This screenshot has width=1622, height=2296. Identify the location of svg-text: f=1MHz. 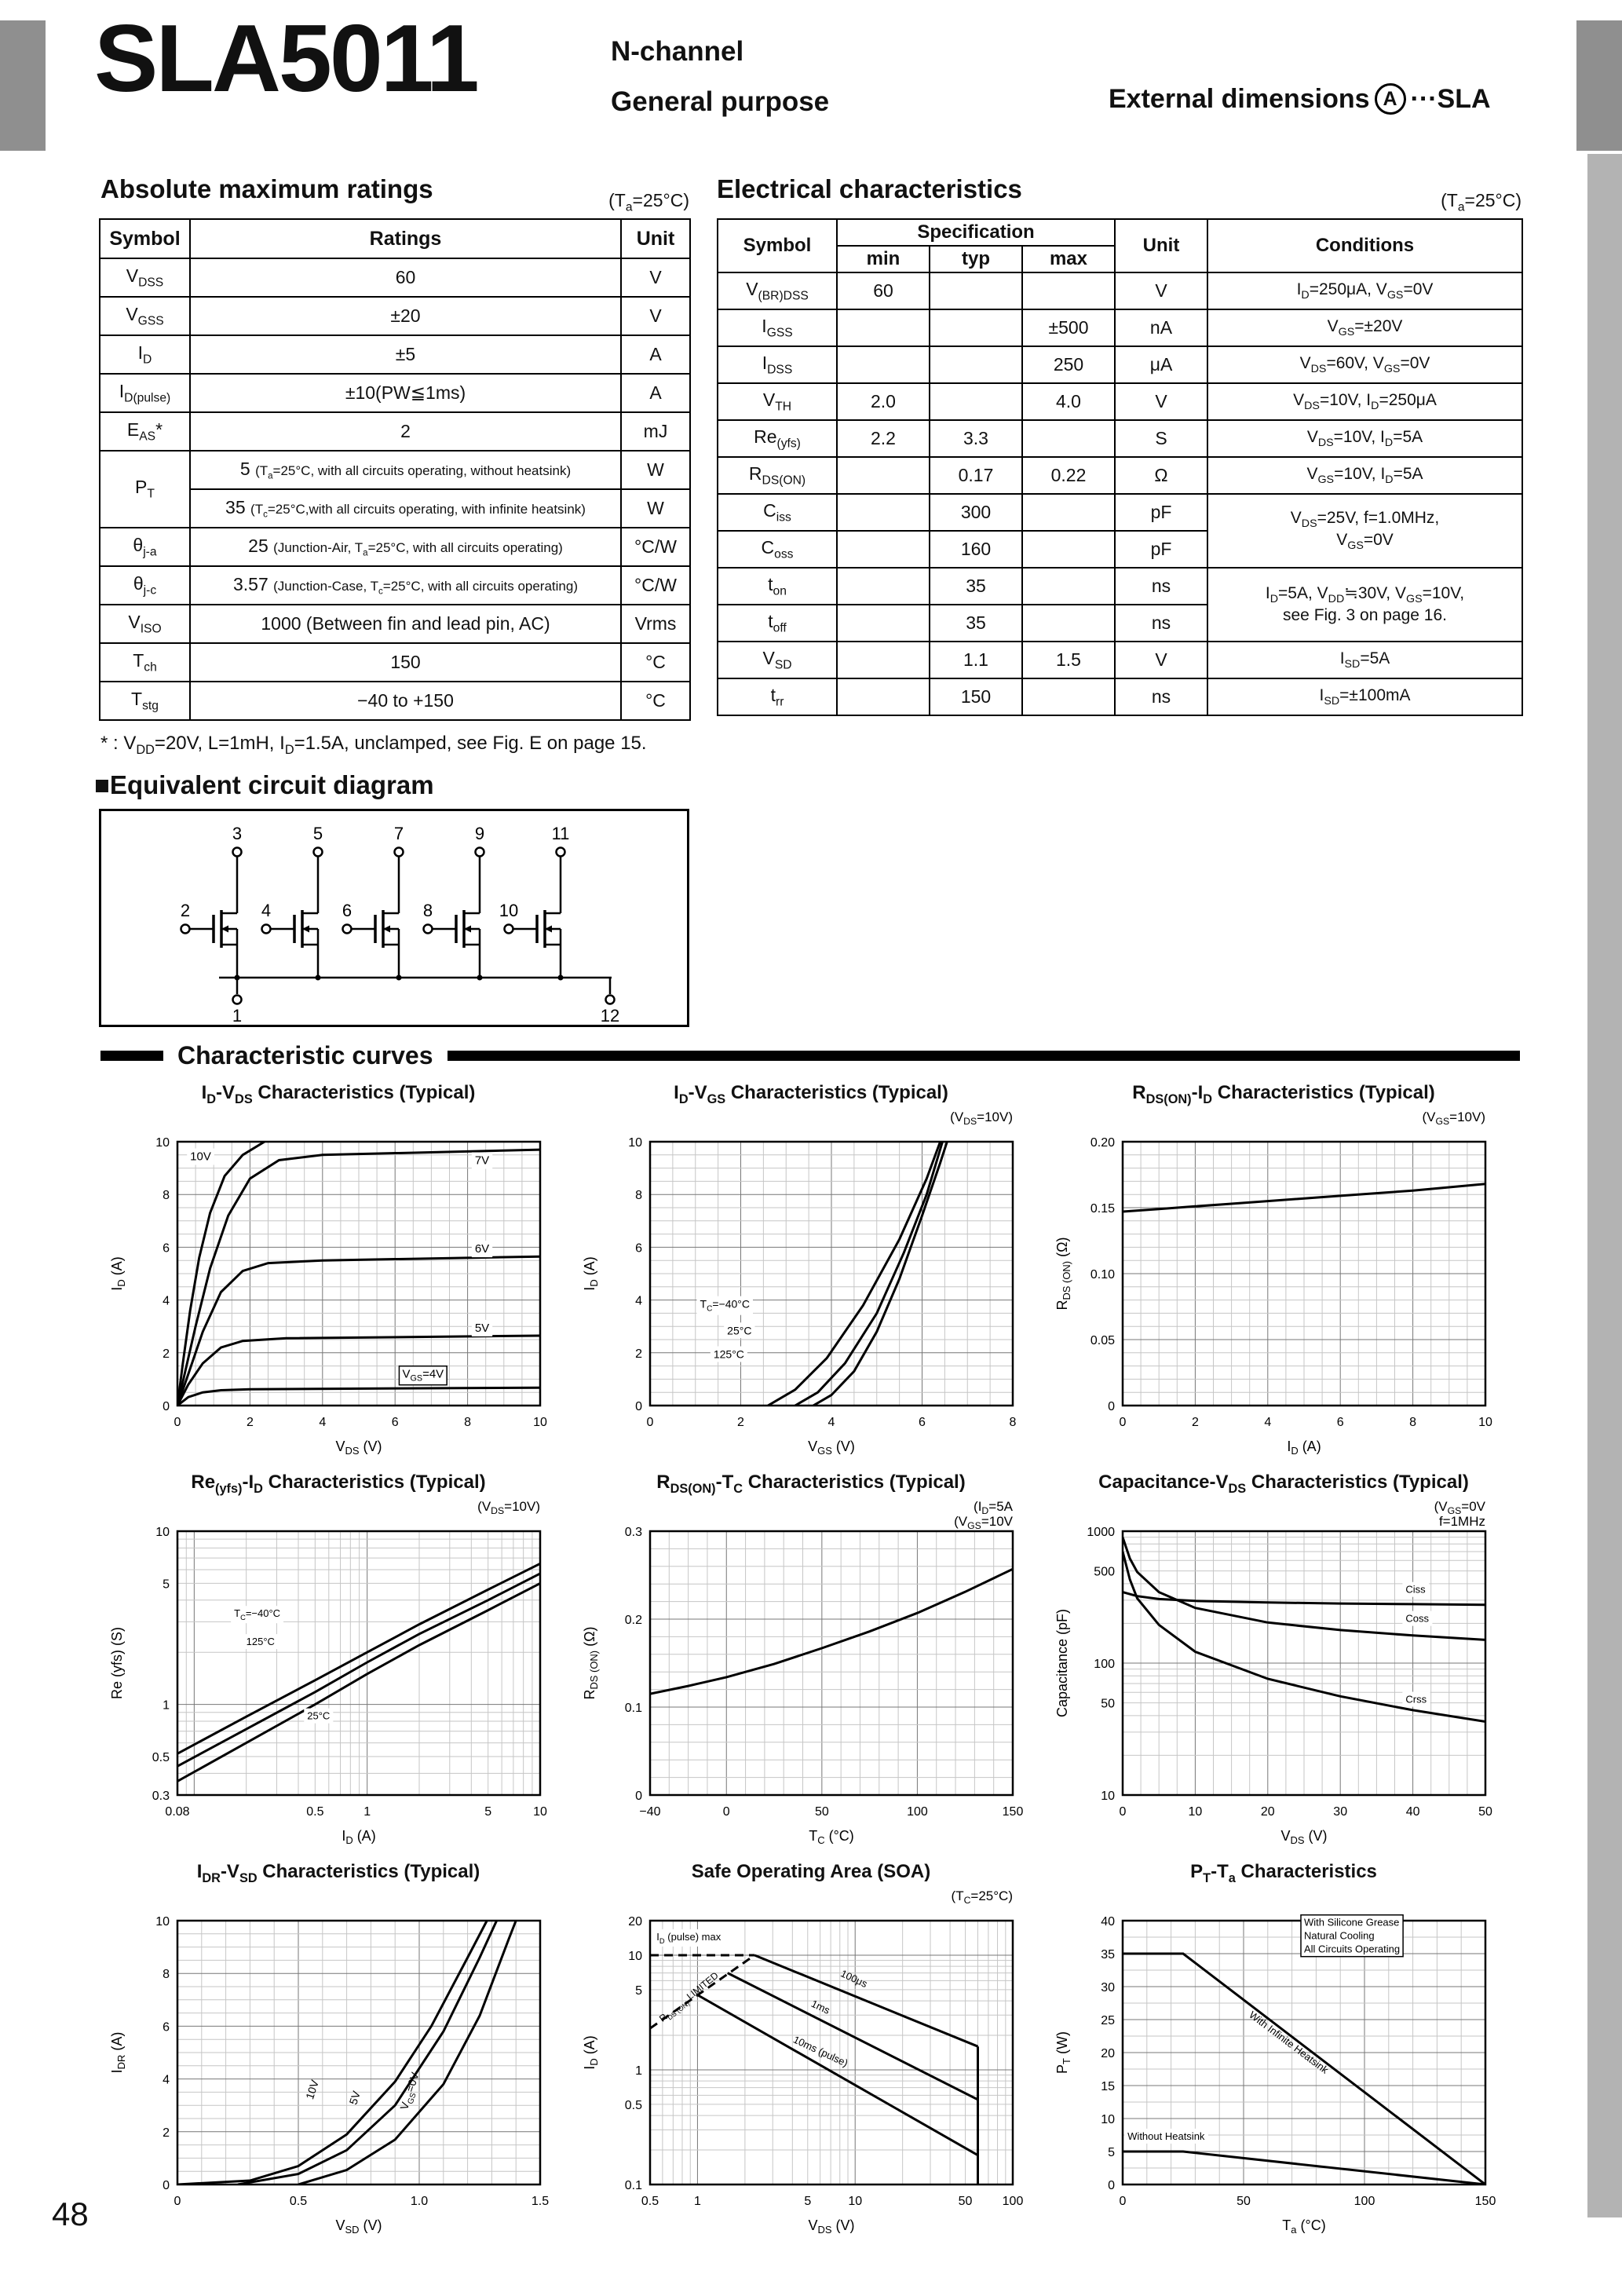
(1462, 1522).